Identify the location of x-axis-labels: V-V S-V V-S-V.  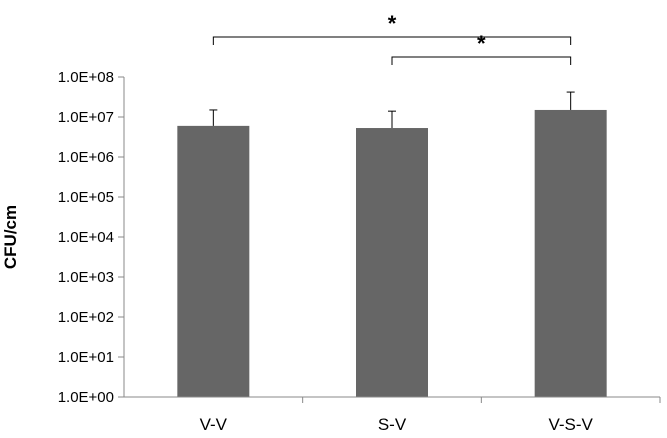
(430, 415).